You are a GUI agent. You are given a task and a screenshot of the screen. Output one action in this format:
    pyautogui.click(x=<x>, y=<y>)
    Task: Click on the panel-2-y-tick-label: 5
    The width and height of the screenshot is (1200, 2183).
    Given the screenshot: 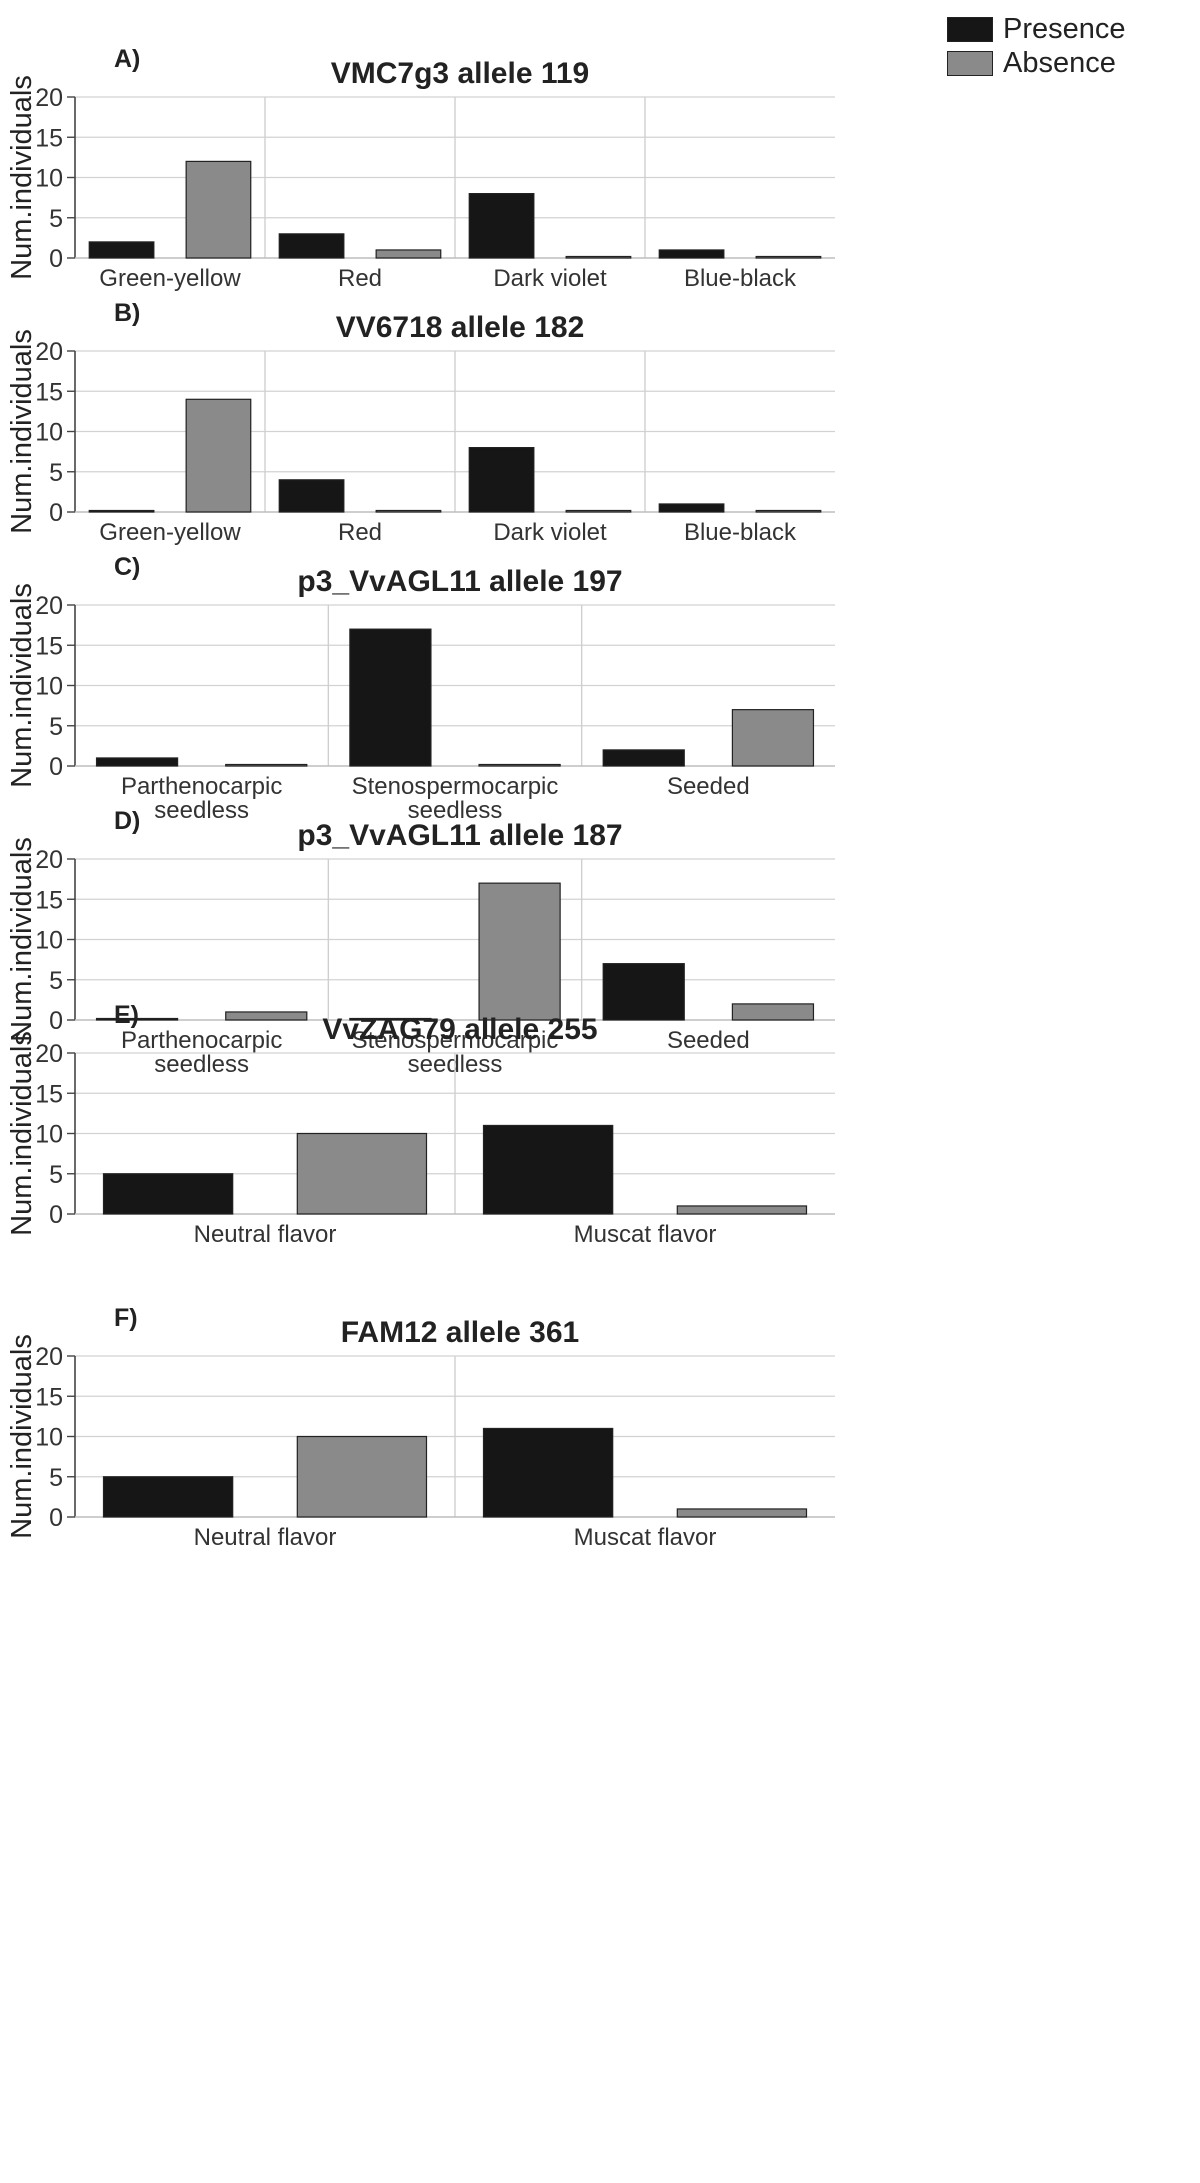 What is the action you would take?
    pyautogui.click(x=56, y=473)
    